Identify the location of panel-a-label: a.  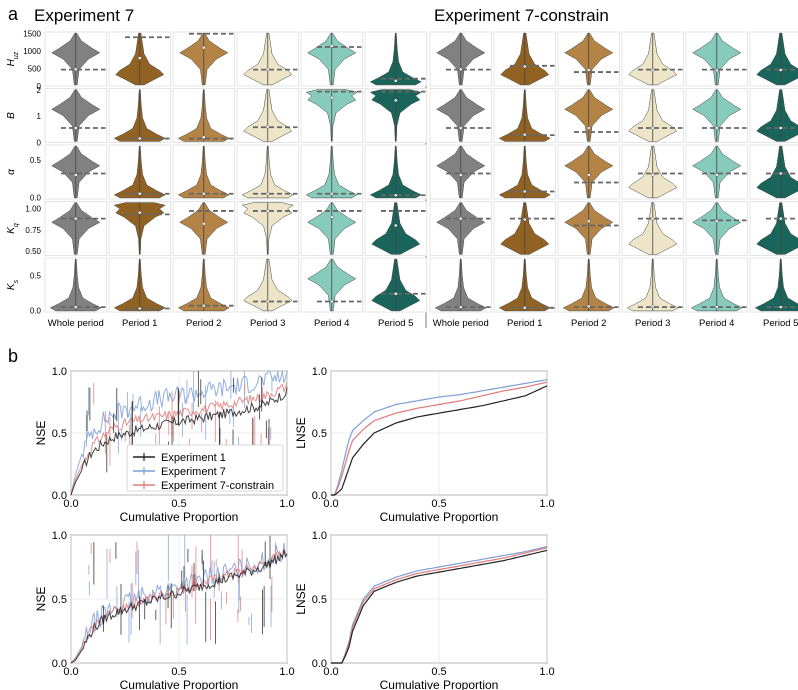
(13, 14).